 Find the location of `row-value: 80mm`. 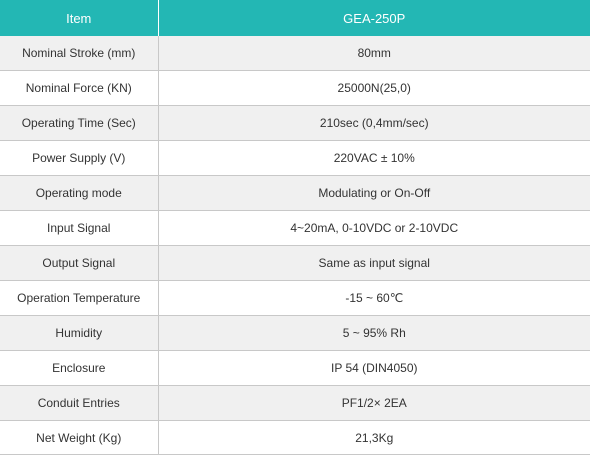

row-value: 80mm is located at coordinates (374, 53).